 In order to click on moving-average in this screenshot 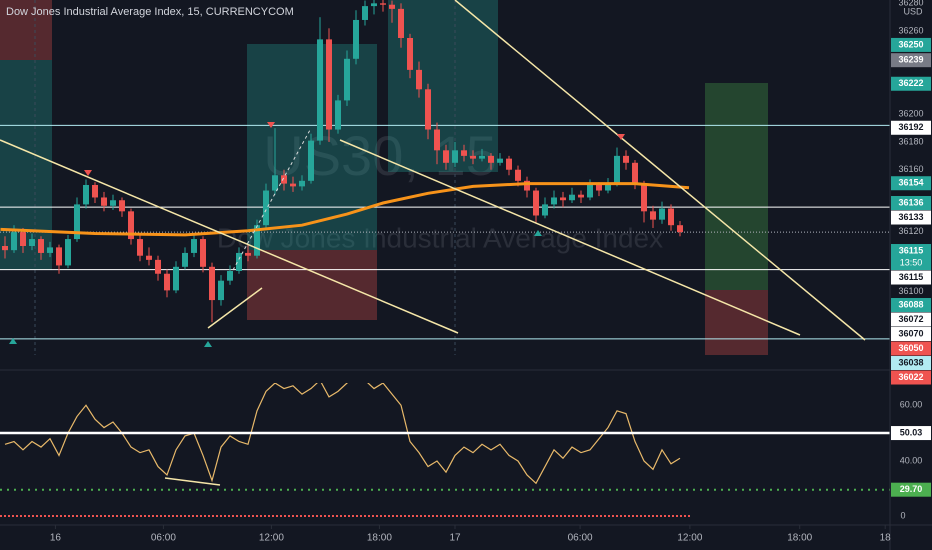, I will do `click(345, 209)`.